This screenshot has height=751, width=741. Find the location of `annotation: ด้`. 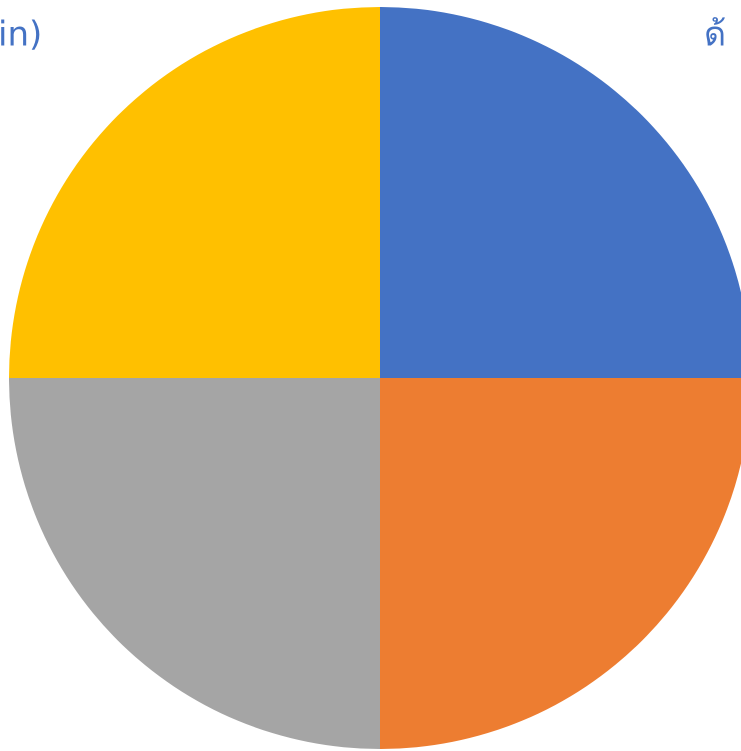

annotation: ด้ is located at coordinates (715, 35).